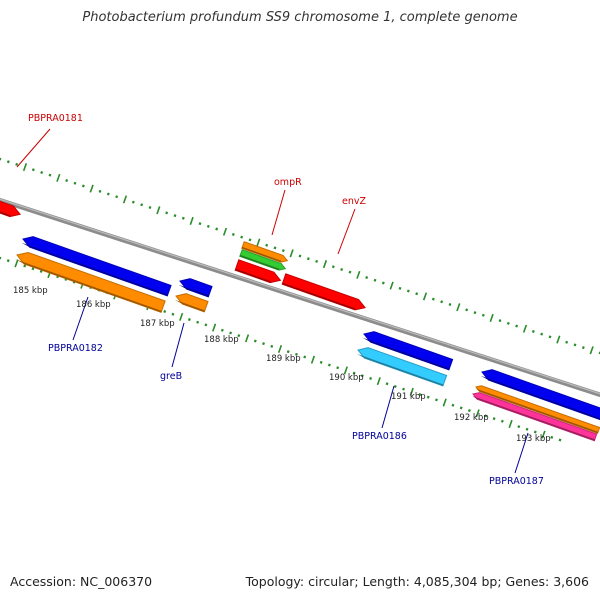 The image size is (600, 600). What do you see at coordinates (288, 182) in the screenshot?
I see `gene-label-ompr: ompR` at bounding box center [288, 182].